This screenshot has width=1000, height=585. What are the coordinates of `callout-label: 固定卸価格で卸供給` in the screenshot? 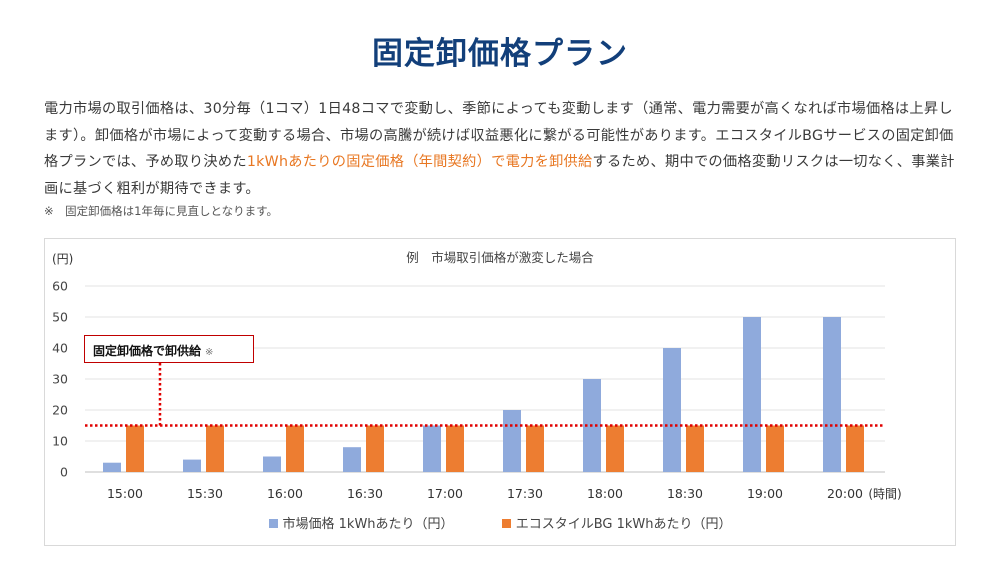 It's located at (147, 351).